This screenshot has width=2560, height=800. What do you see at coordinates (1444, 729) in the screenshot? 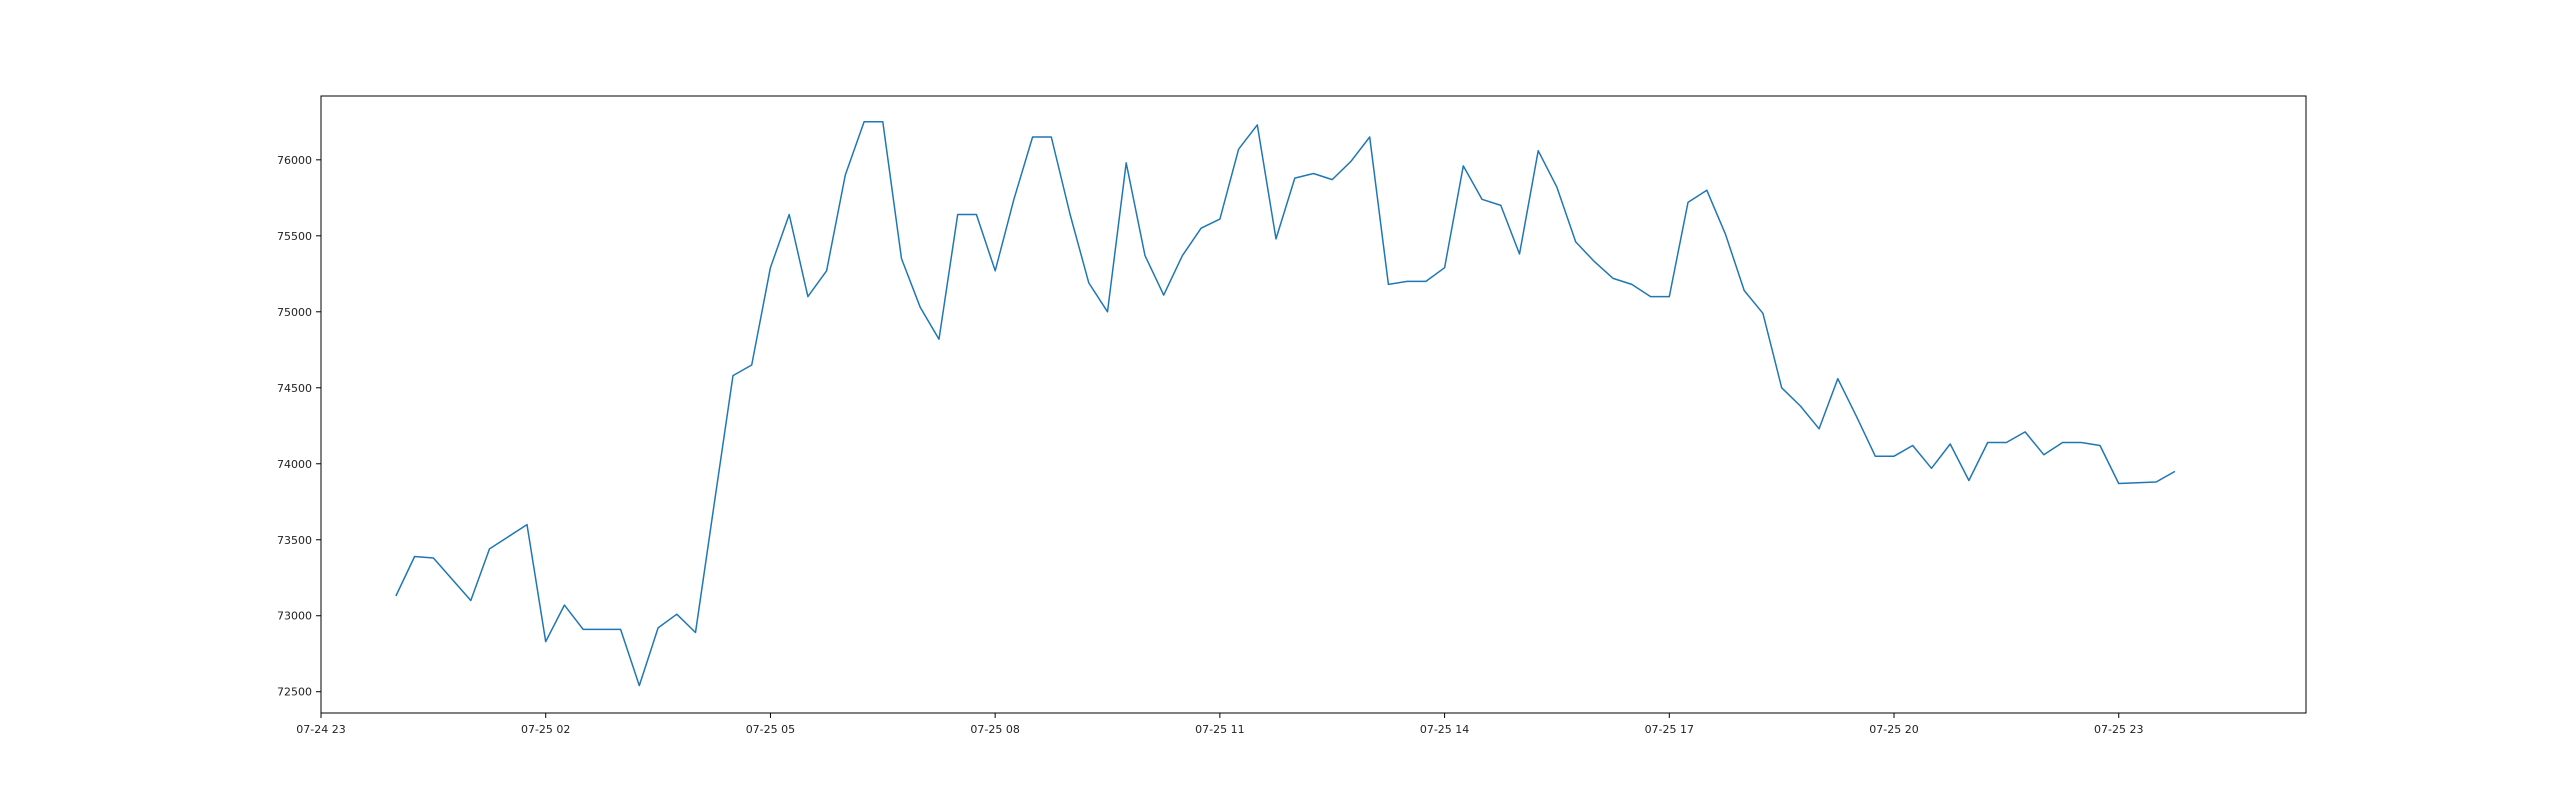
I see `x-tick-label: 07-25 14` at bounding box center [1444, 729].